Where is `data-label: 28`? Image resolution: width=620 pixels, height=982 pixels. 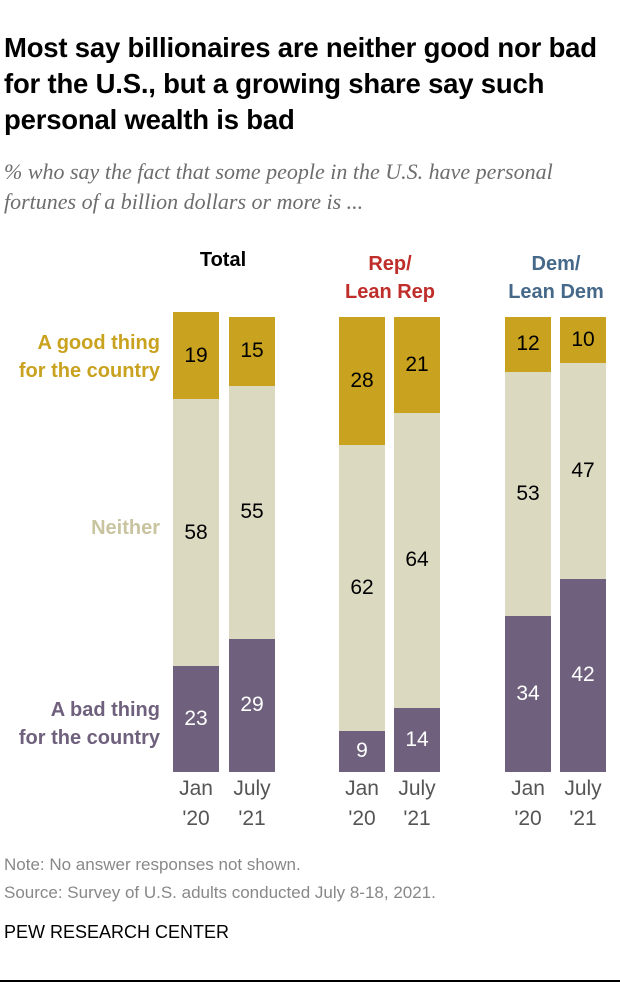 data-label: 28 is located at coordinates (362, 380).